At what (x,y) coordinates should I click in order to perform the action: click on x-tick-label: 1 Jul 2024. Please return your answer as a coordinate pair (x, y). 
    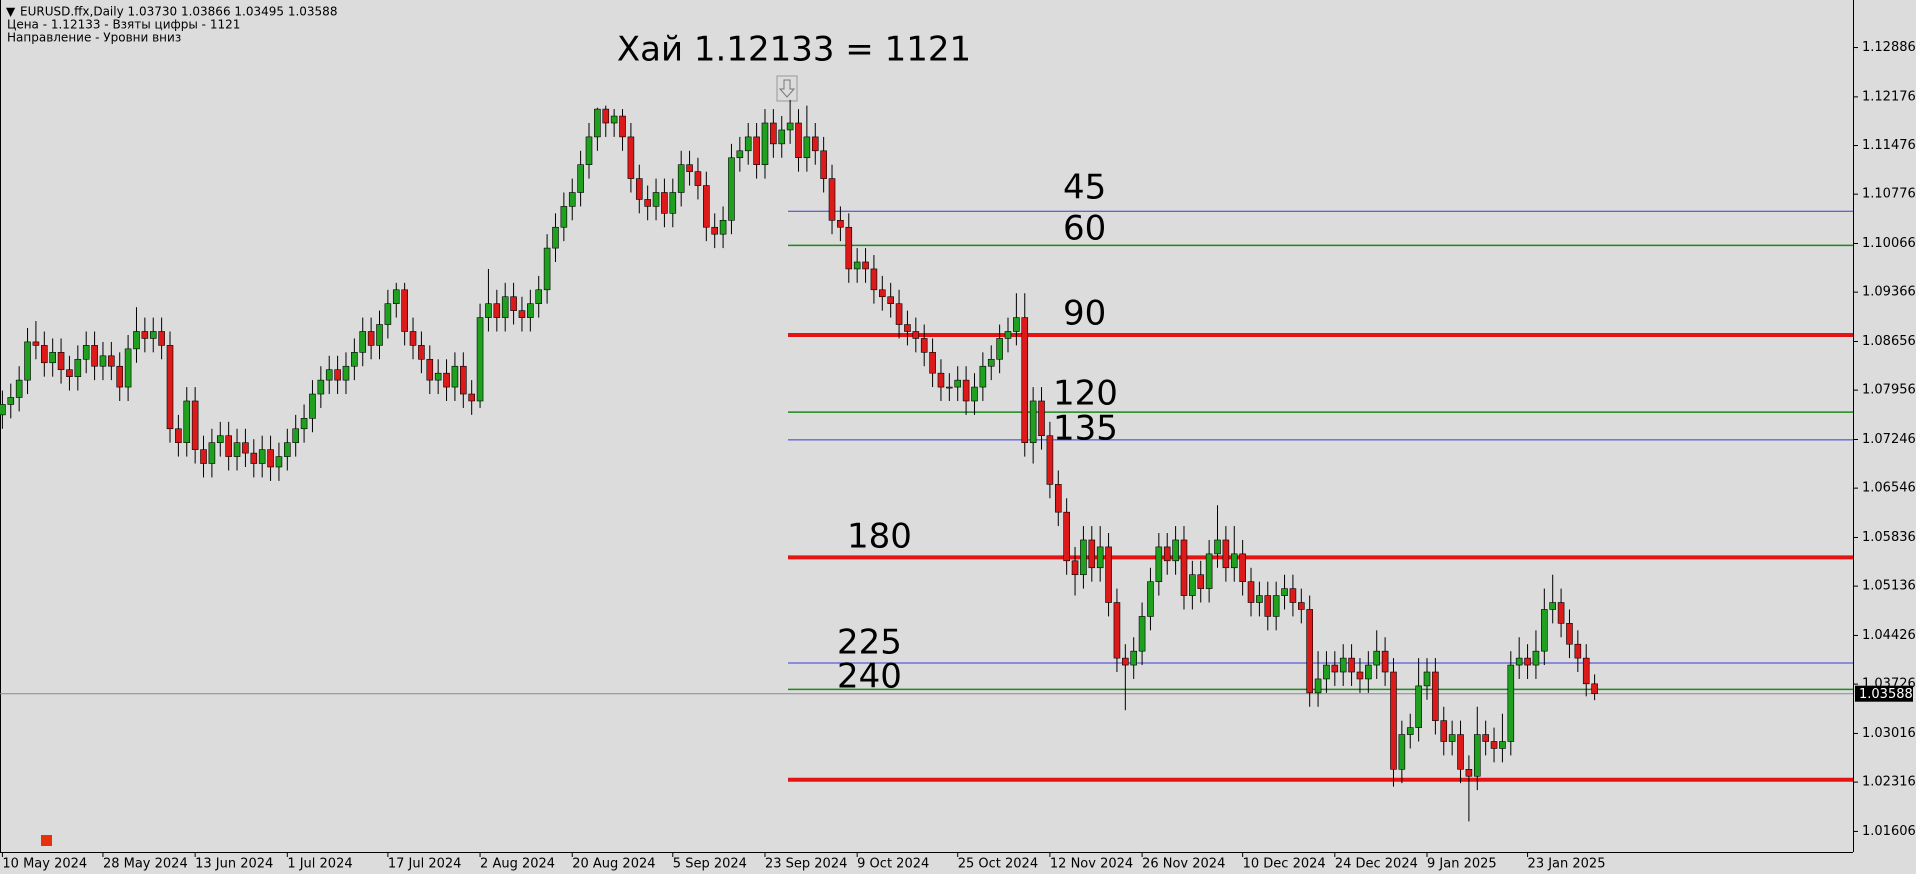
    Looking at the image, I should click on (319, 864).